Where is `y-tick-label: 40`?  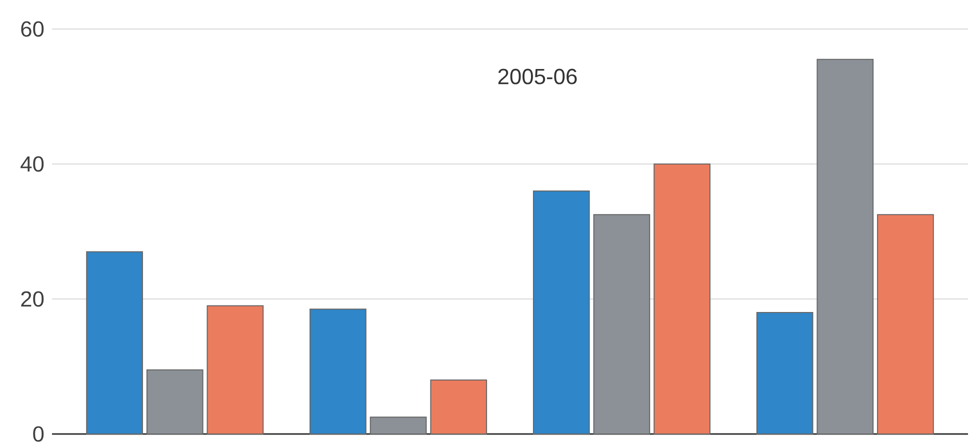
y-tick-label: 40 is located at coordinates (32, 164).